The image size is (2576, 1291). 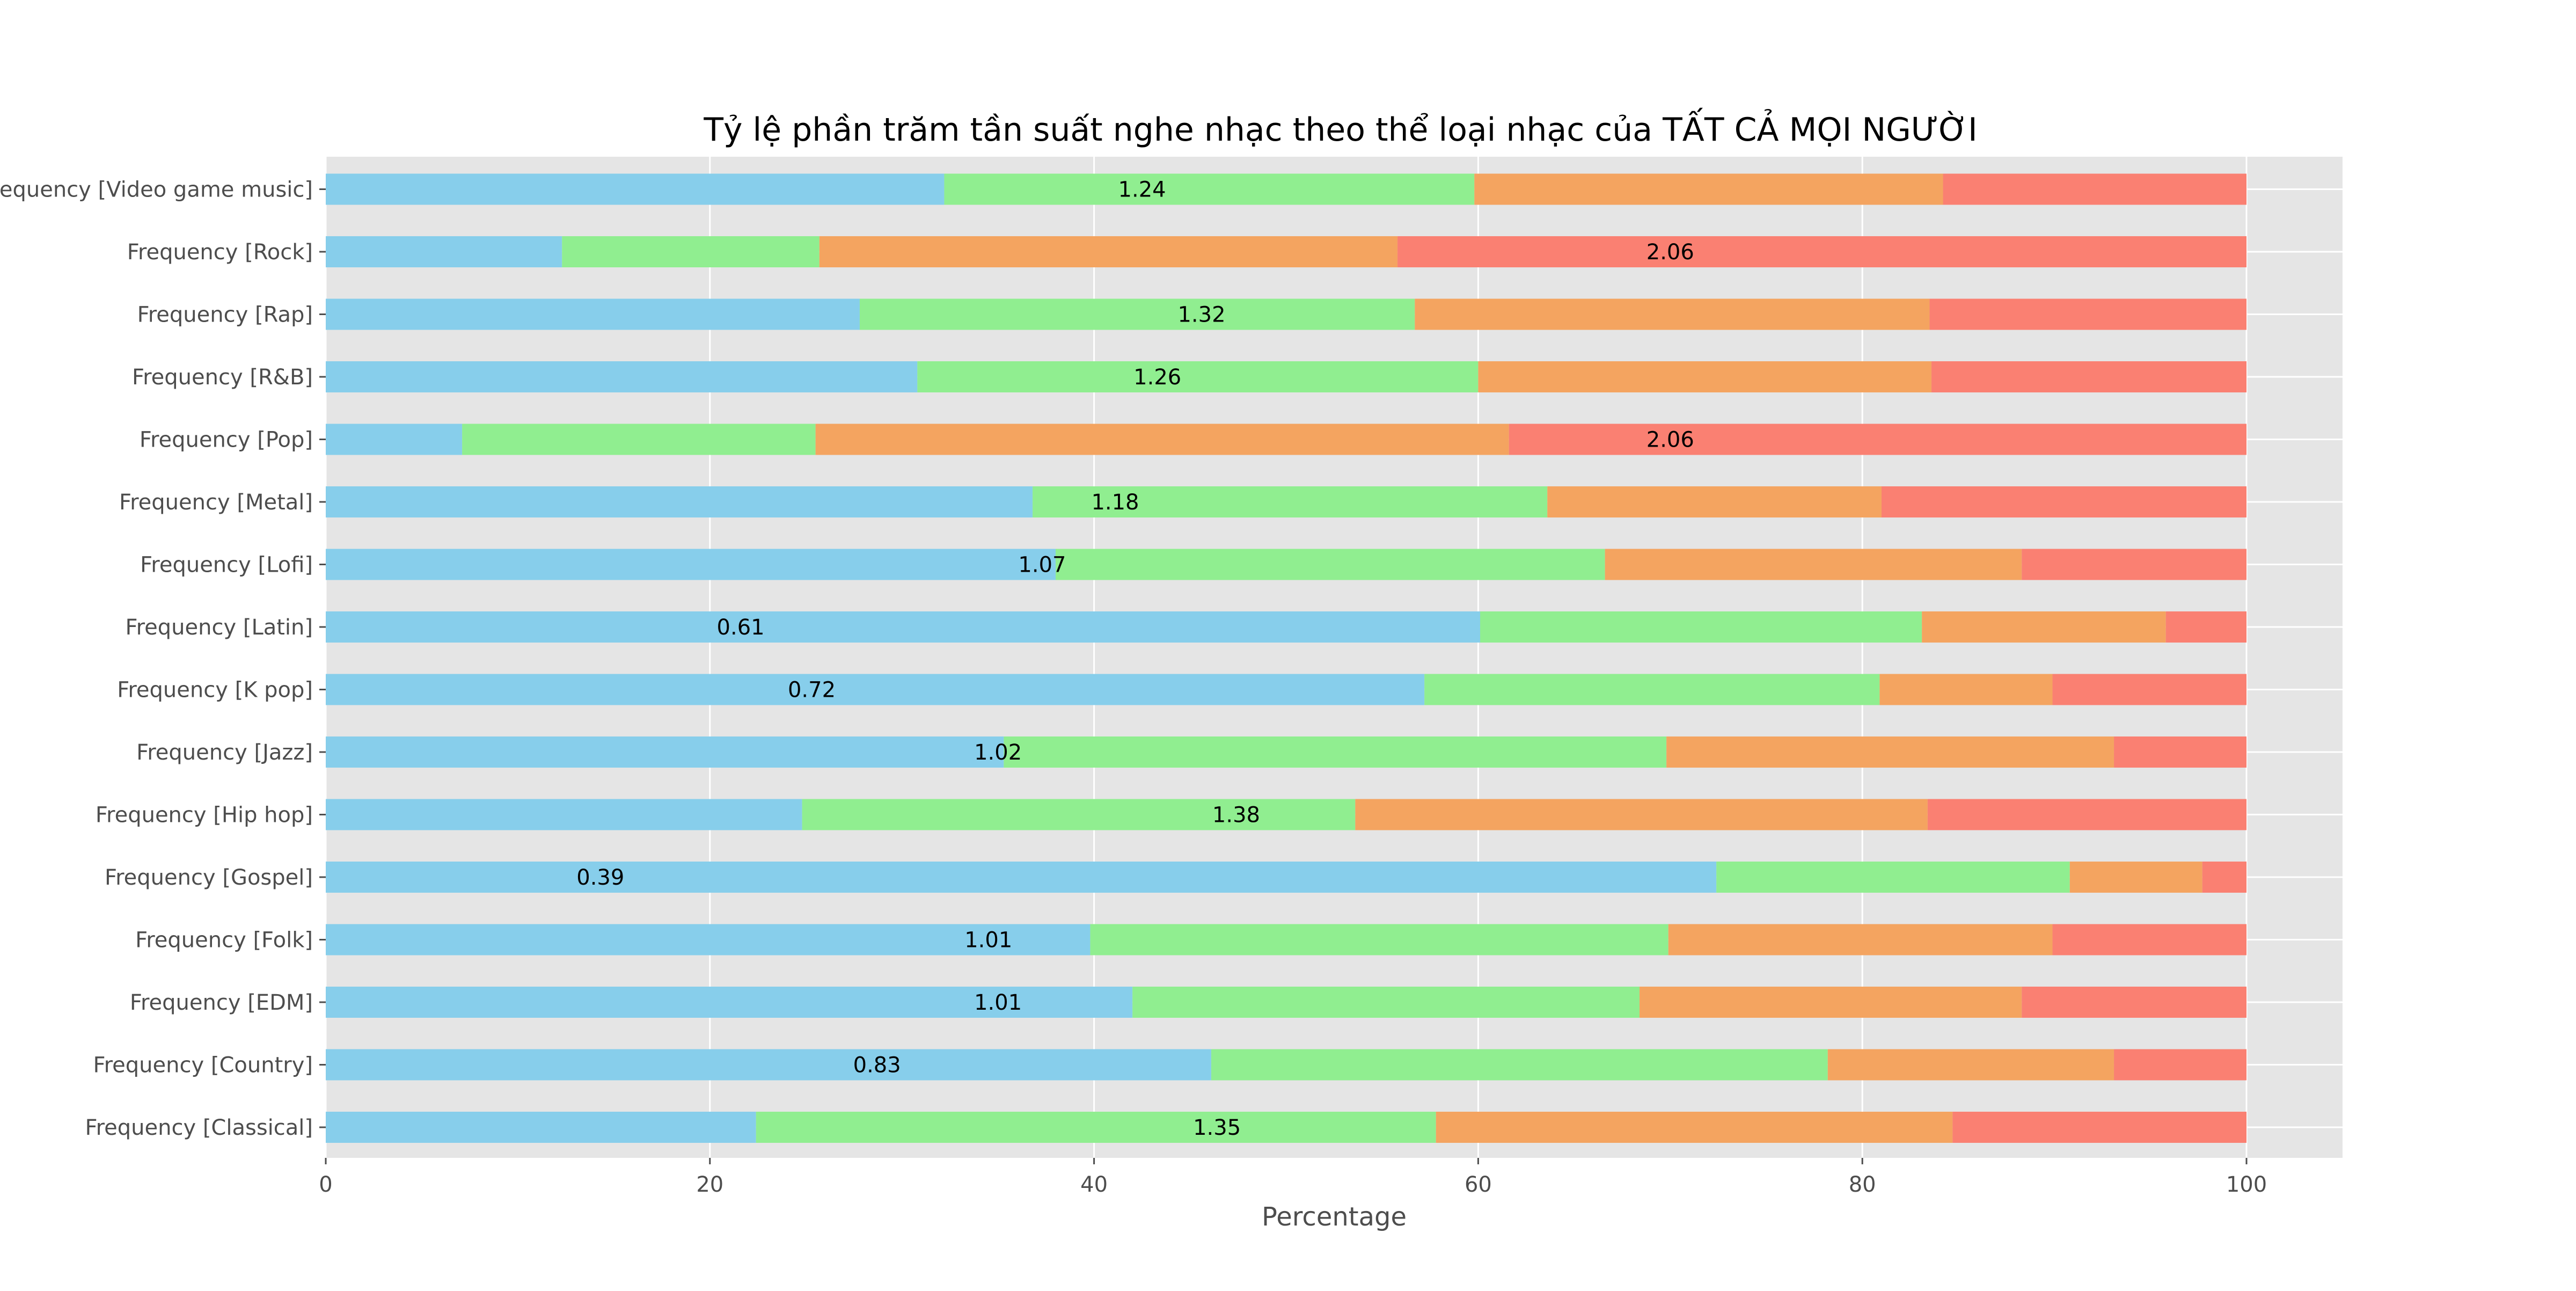 What do you see at coordinates (1142, 190) in the screenshot?
I see `data-label: 1.24` at bounding box center [1142, 190].